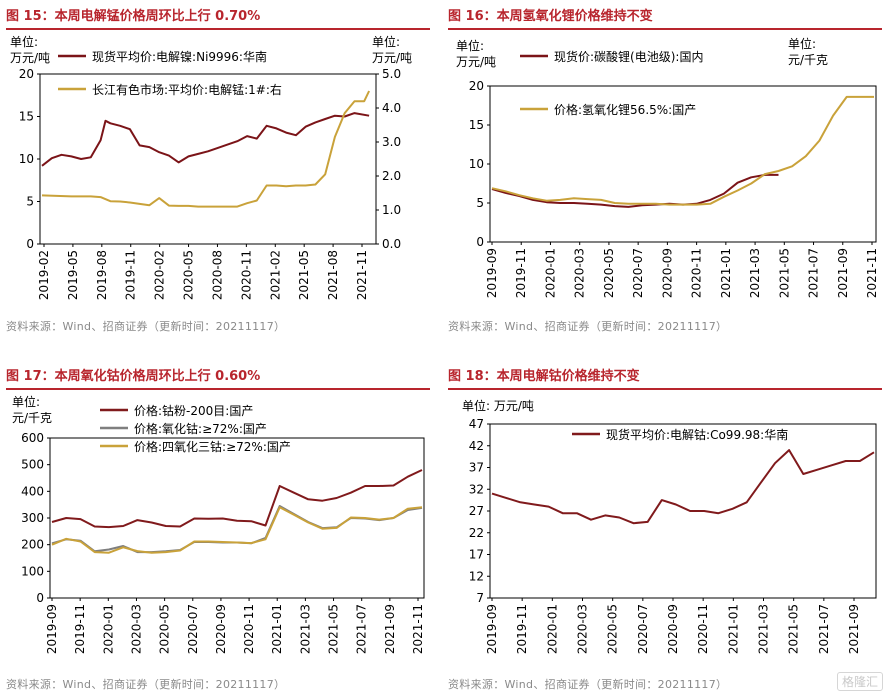 This screenshot has height=697, width=889. What do you see at coordinates (476, 533) in the screenshot?
I see `y-tick-label: 22` at bounding box center [476, 533].